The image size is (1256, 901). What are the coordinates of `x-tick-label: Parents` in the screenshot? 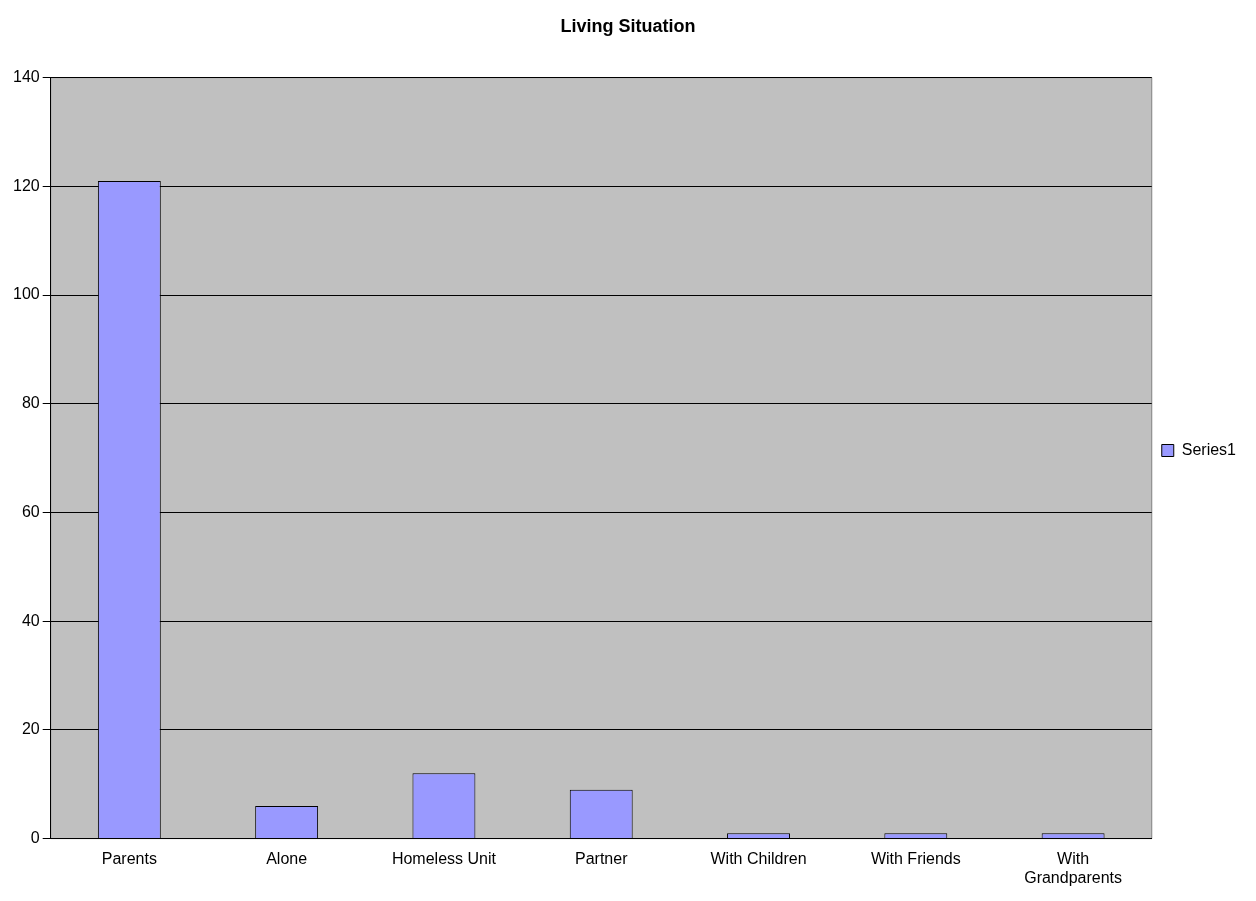 It's located at (129, 858).